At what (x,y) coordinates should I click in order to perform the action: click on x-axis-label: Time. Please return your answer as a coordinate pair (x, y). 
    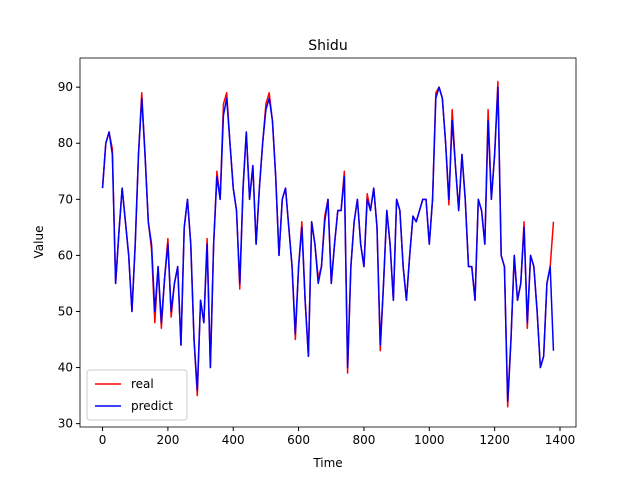
    Looking at the image, I should click on (327, 463).